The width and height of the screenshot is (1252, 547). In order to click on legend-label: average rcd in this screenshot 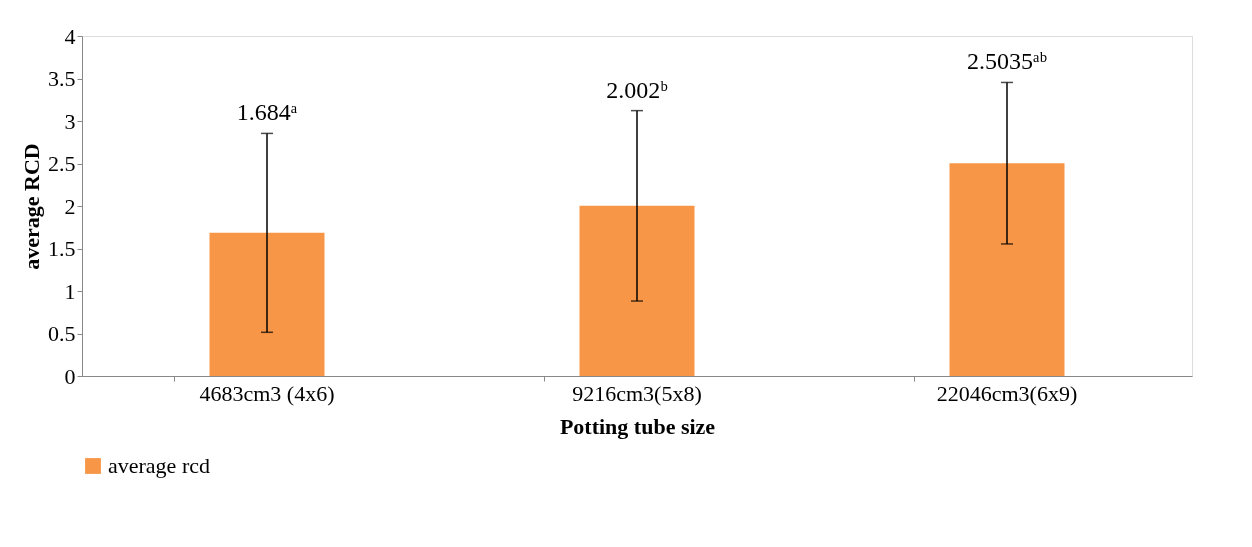, I will do `click(159, 465)`.